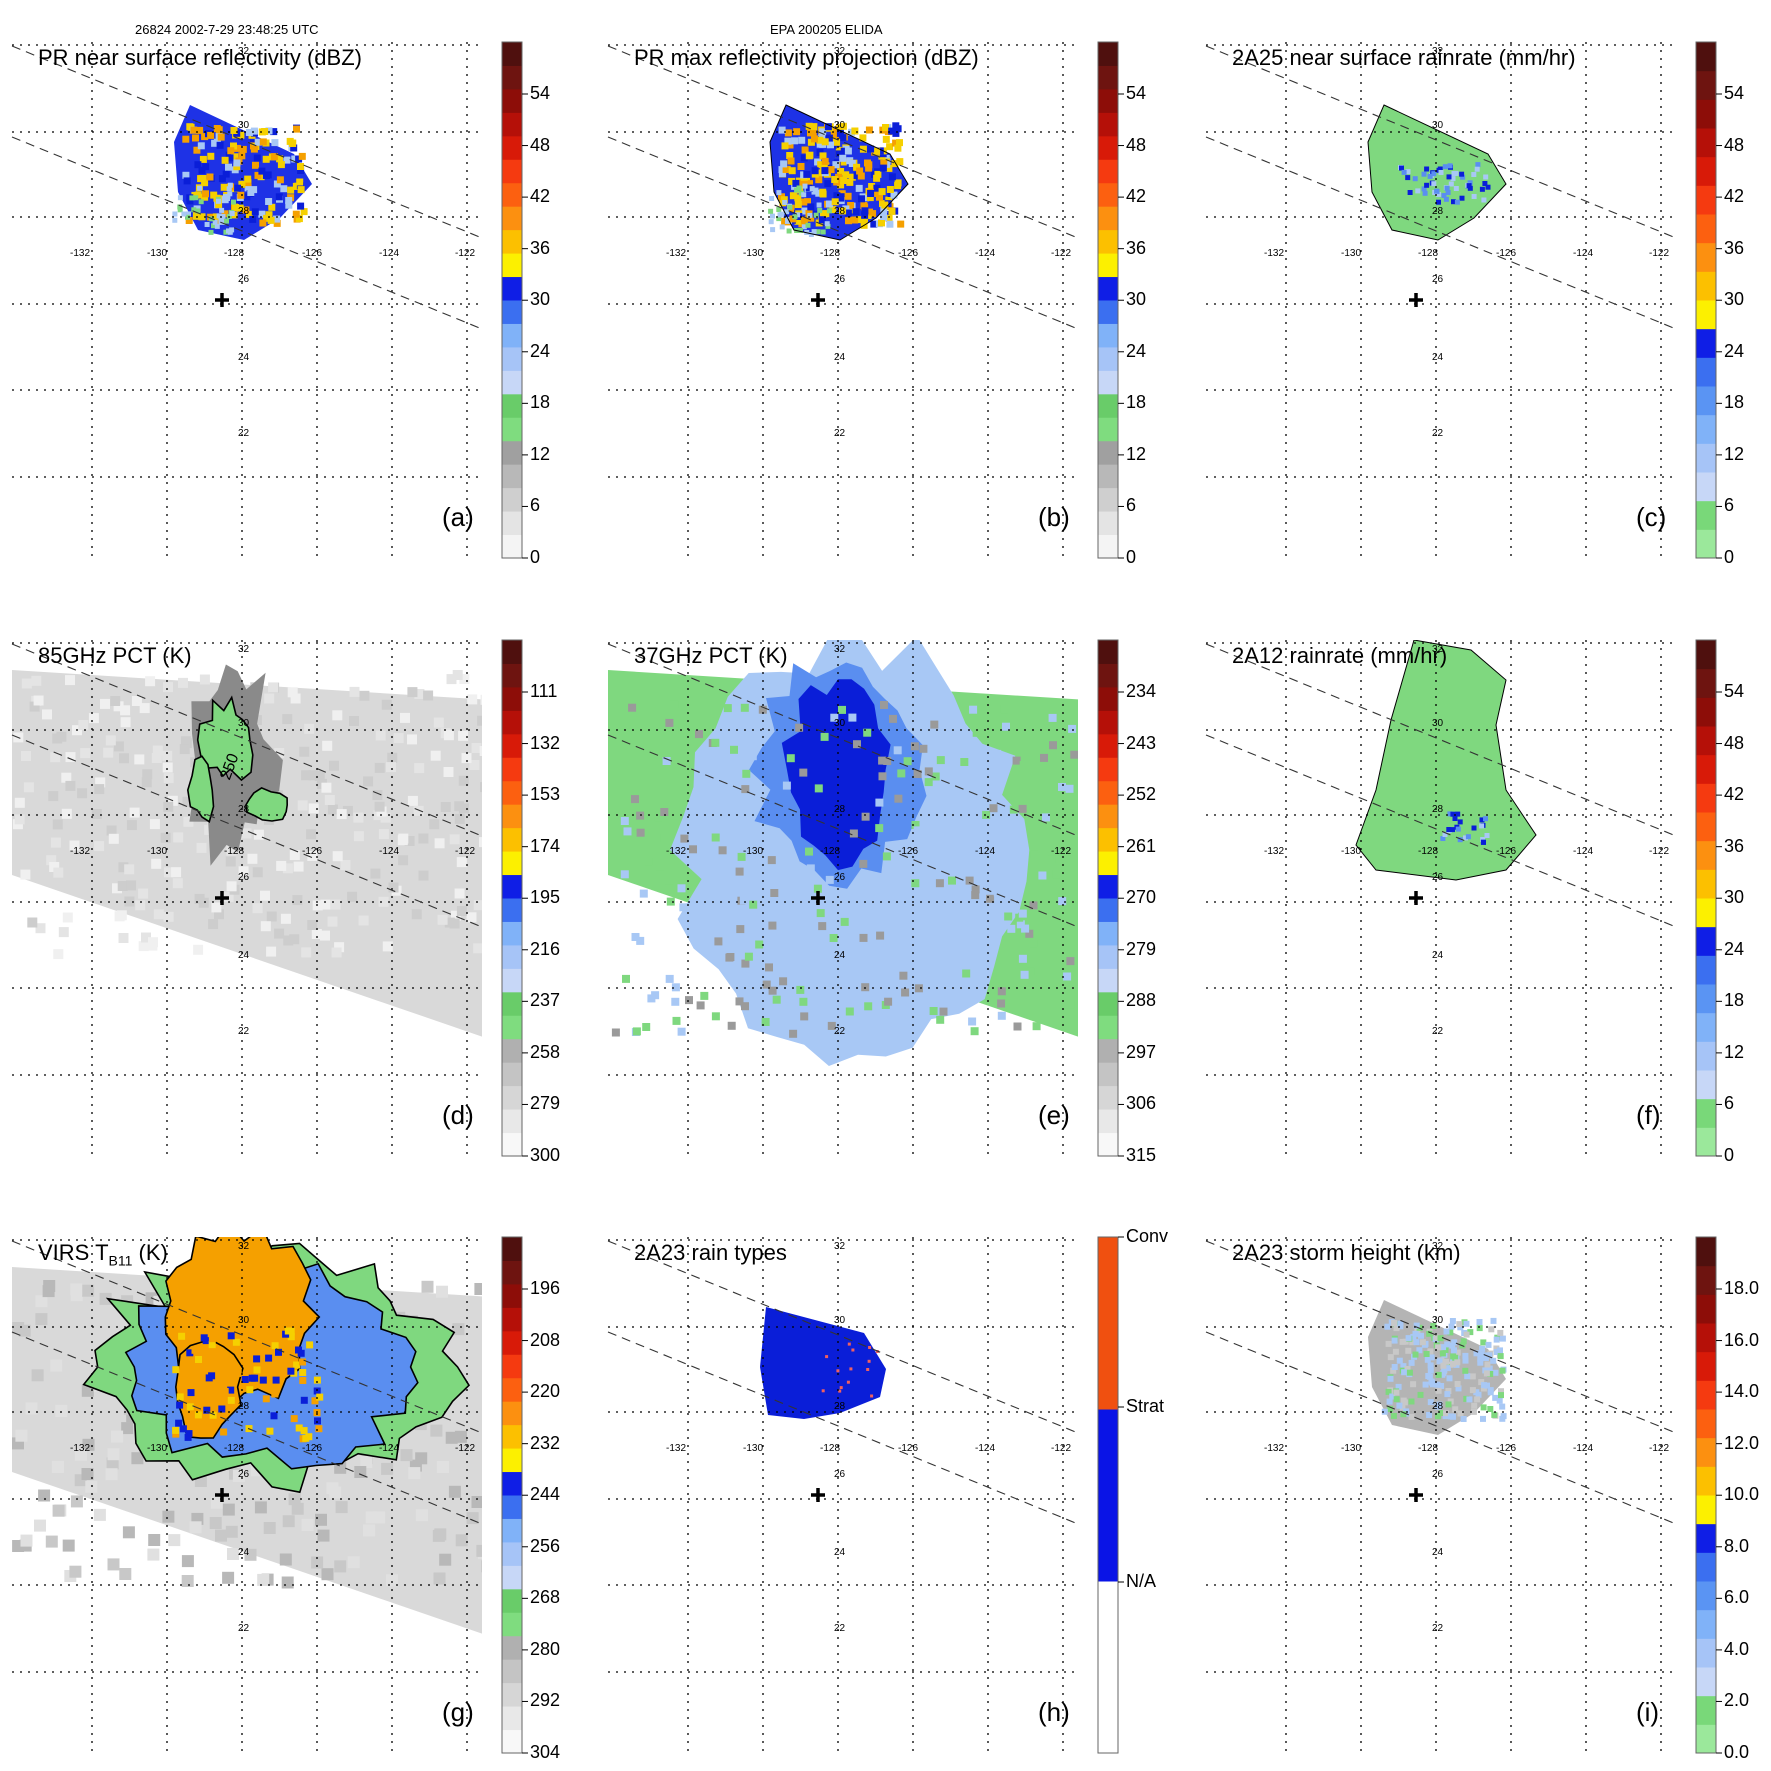 The height and width of the screenshot is (1771, 1771). I want to click on colorbar-tick-label: 42, so click(1734, 196).